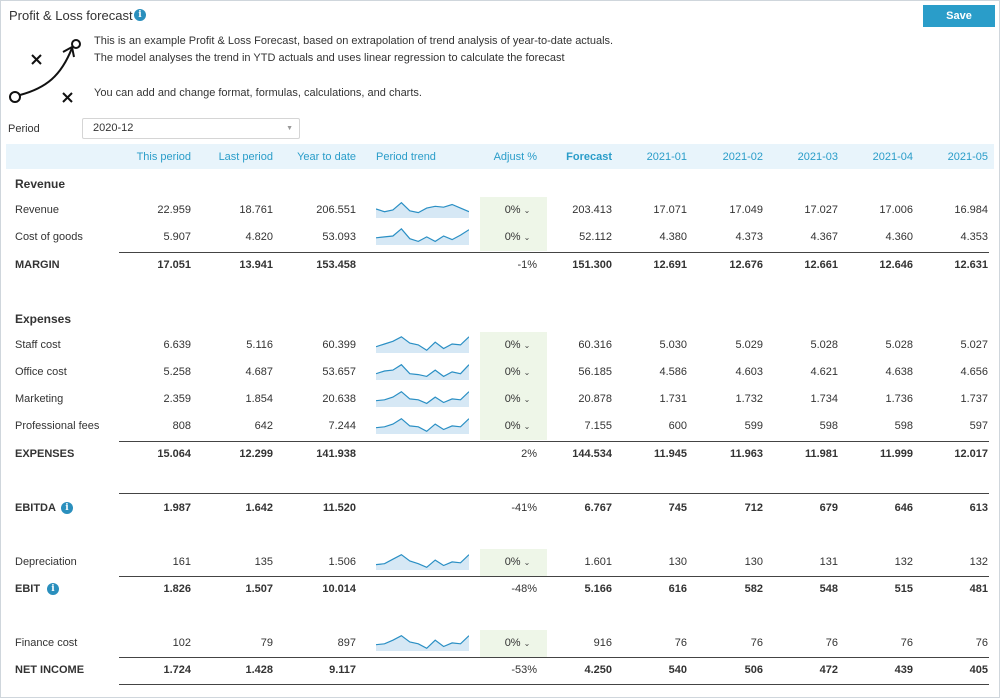  I want to click on cell-marketing-this-period: 2.359, so click(177, 399).